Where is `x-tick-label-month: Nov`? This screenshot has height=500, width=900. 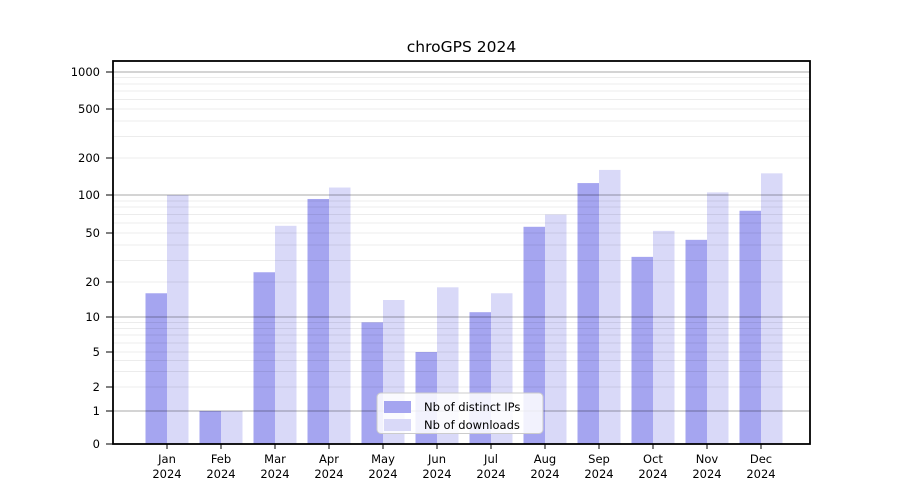 x-tick-label-month: Nov is located at coordinates (707, 459).